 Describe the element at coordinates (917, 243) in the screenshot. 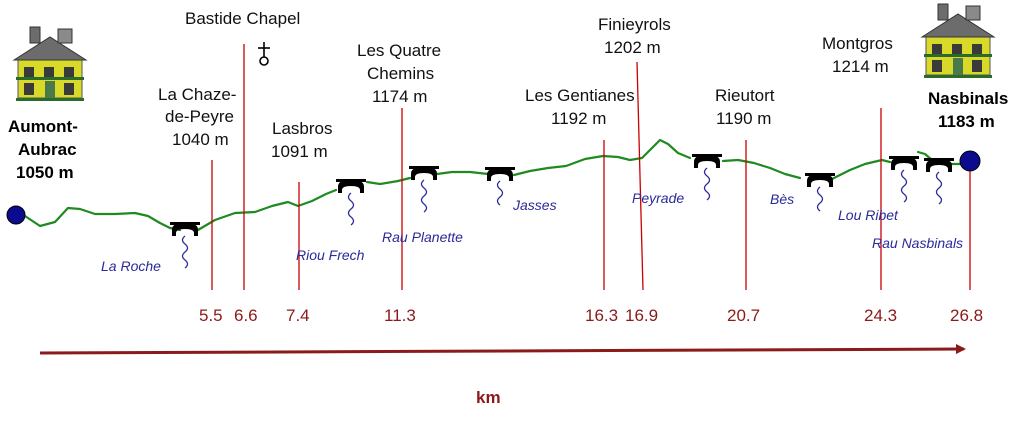

I see `stream-label-rau-nasbinals: Rau Nasbinals` at that location.